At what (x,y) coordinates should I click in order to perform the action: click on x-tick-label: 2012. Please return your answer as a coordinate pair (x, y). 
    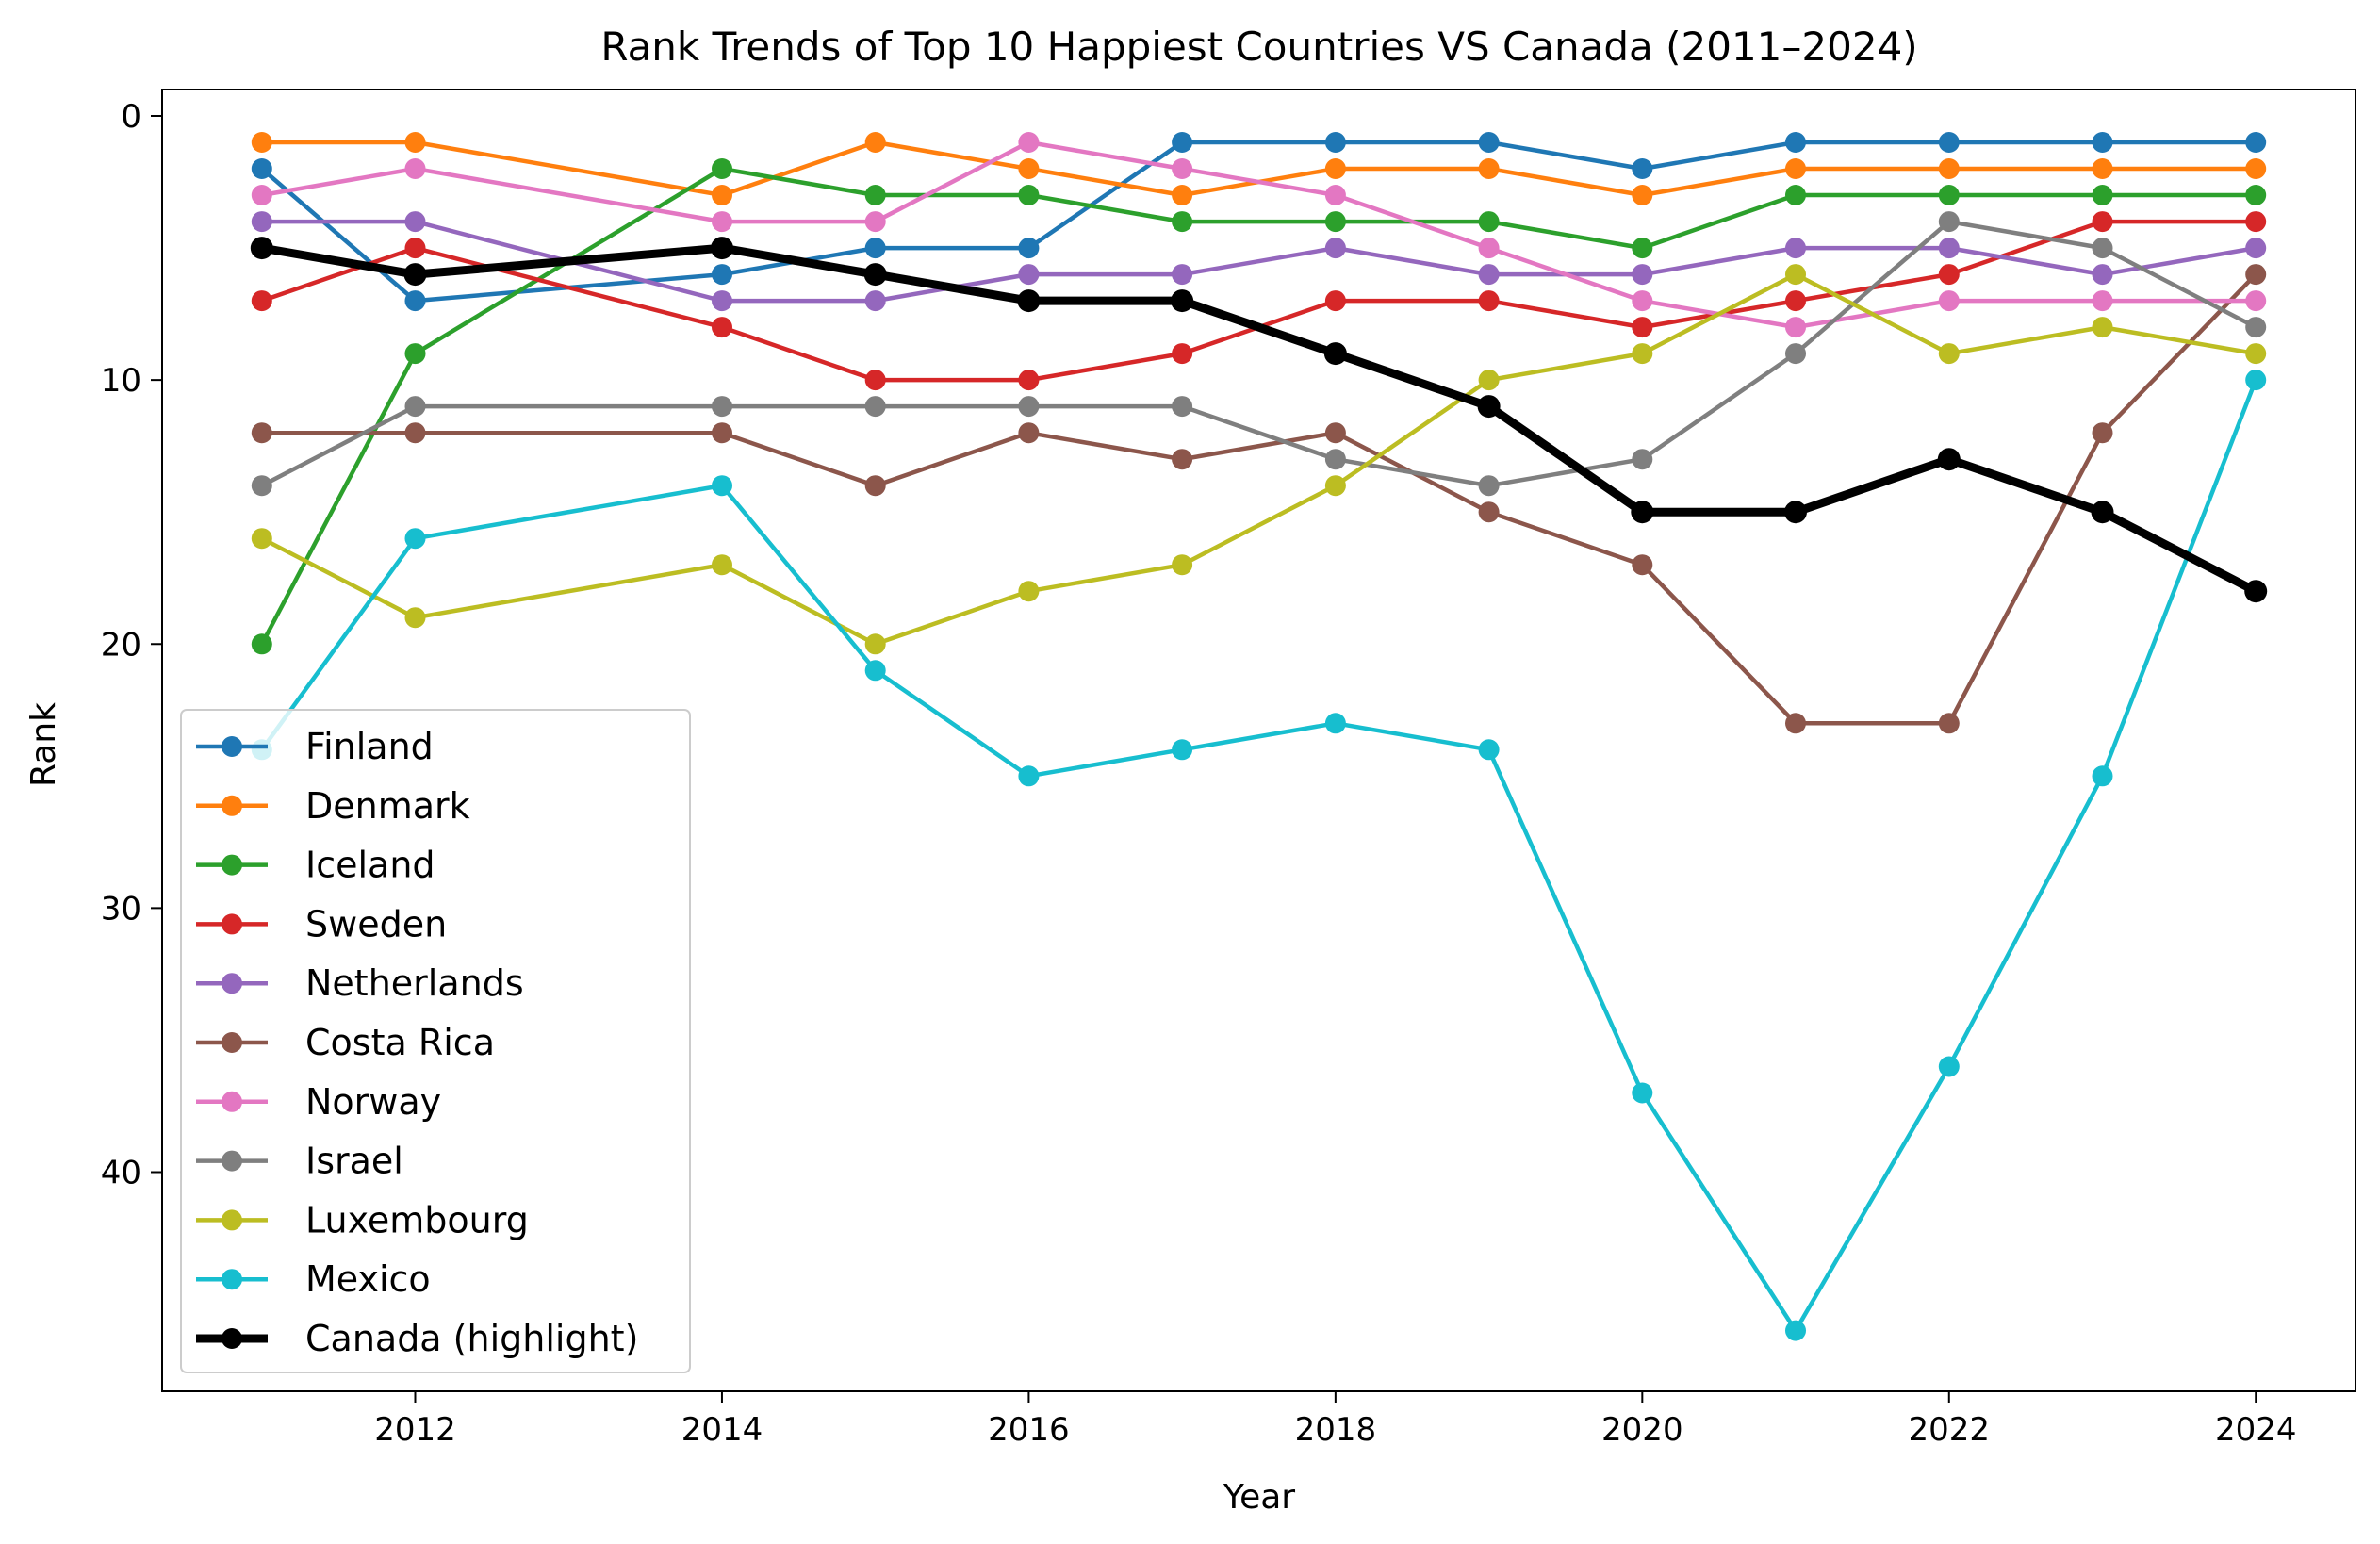
    Looking at the image, I should click on (415, 1430).